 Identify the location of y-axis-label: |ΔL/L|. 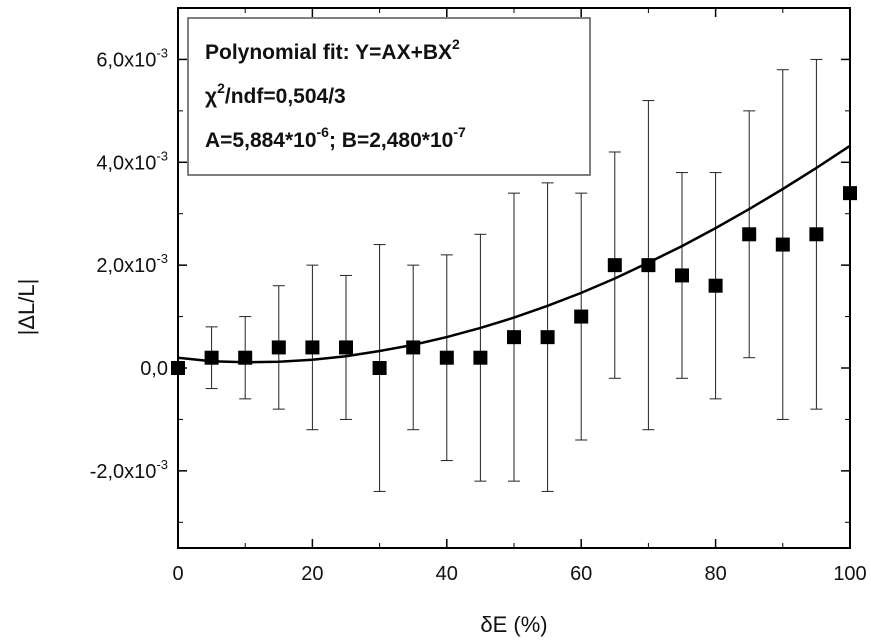
(26, 307).